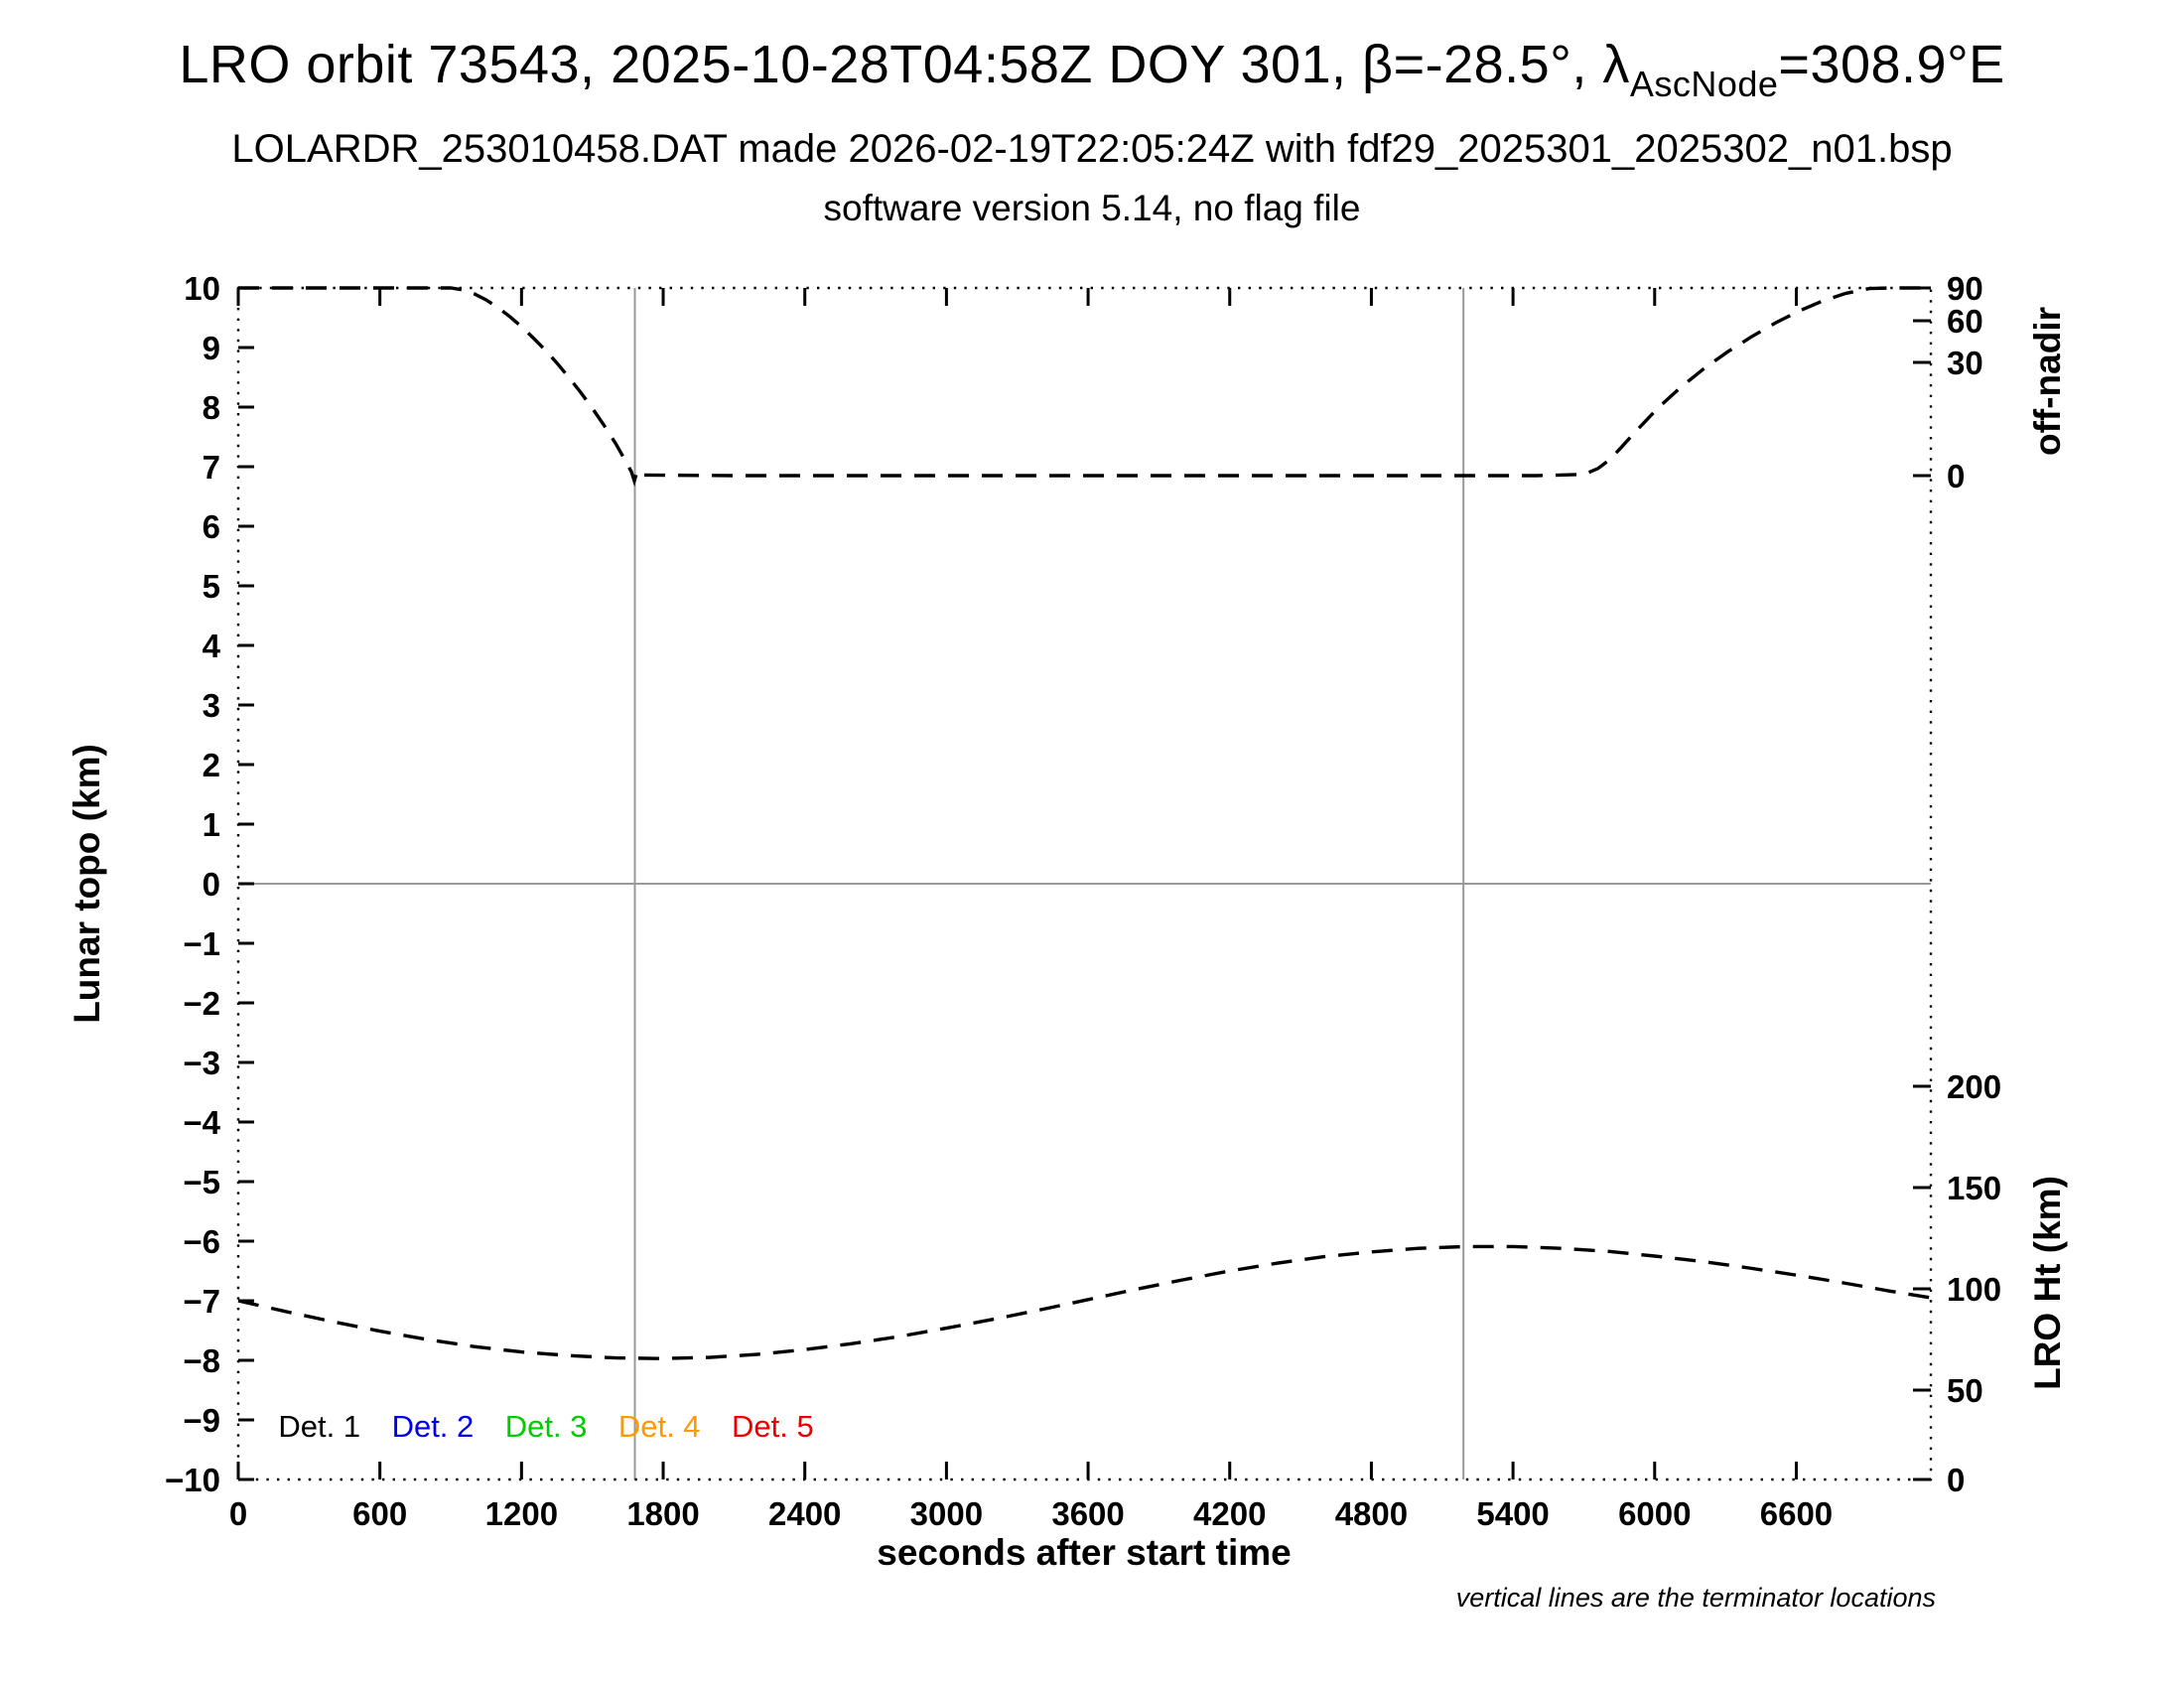 The width and height of the screenshot is (2184, 1688). Describe the element at coordinates (201, 1063) in the screenshot. I see `y-tick-label: −3` at that location.